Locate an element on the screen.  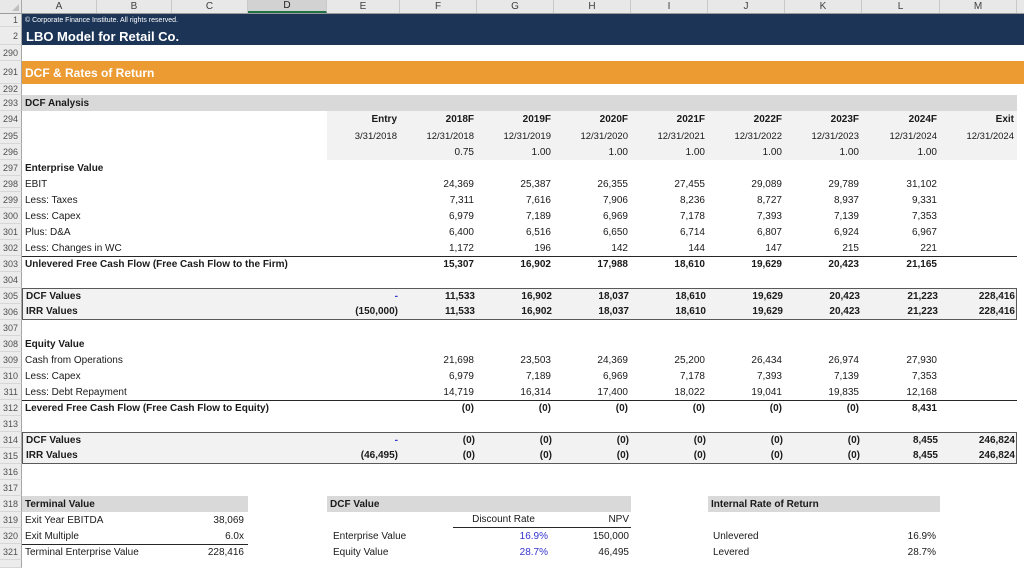
npv-column-header: NPV is located at coordinates (618, 519).